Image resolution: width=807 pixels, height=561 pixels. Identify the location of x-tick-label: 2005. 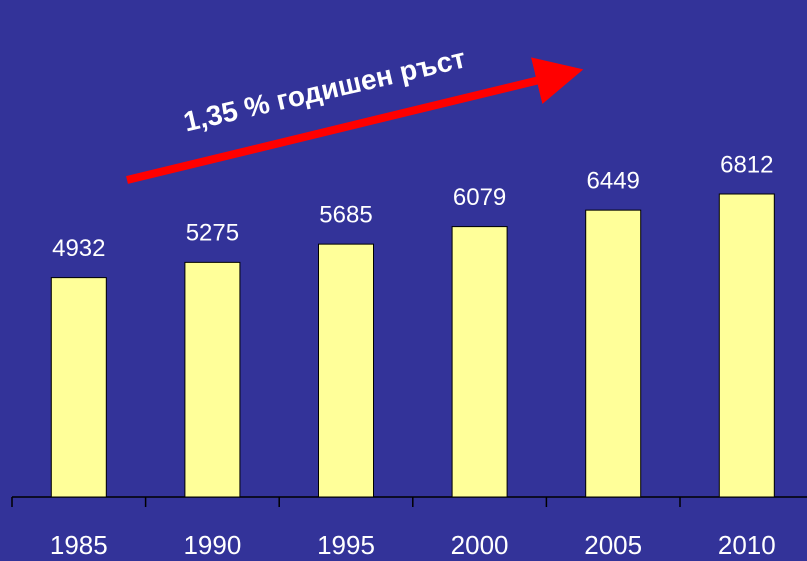
(613, 545).